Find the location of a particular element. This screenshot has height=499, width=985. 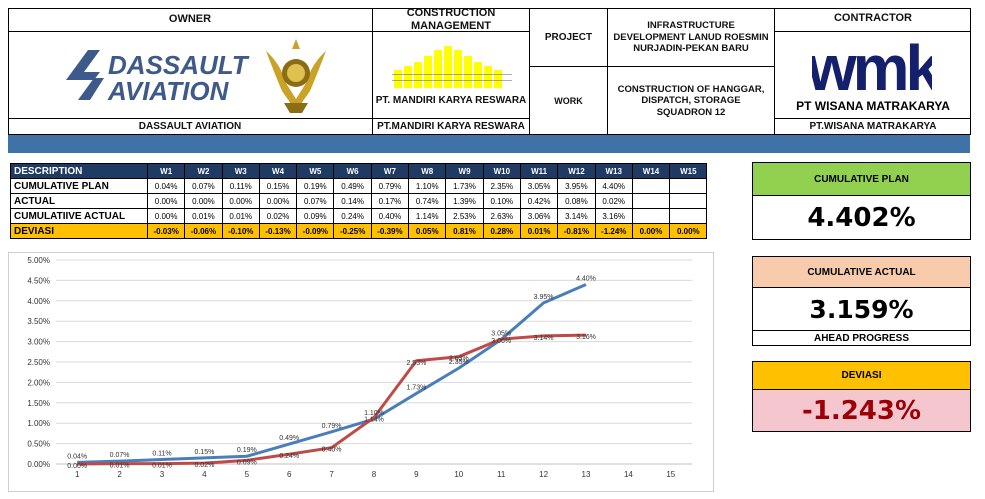

column-header-week: W9 is located at coordinates (464, 171).